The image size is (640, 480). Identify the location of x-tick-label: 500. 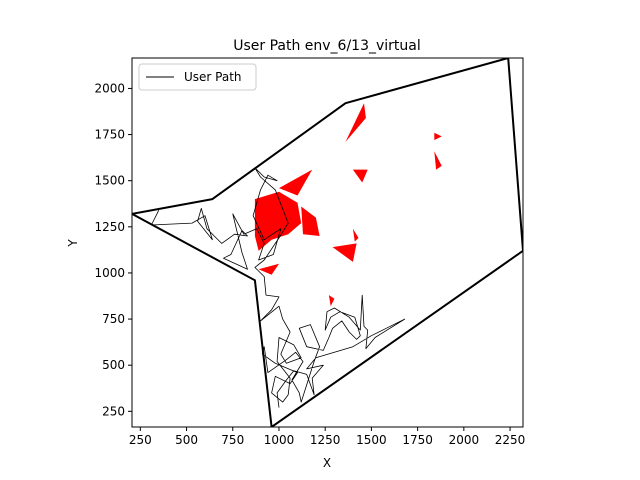
(186, 440).